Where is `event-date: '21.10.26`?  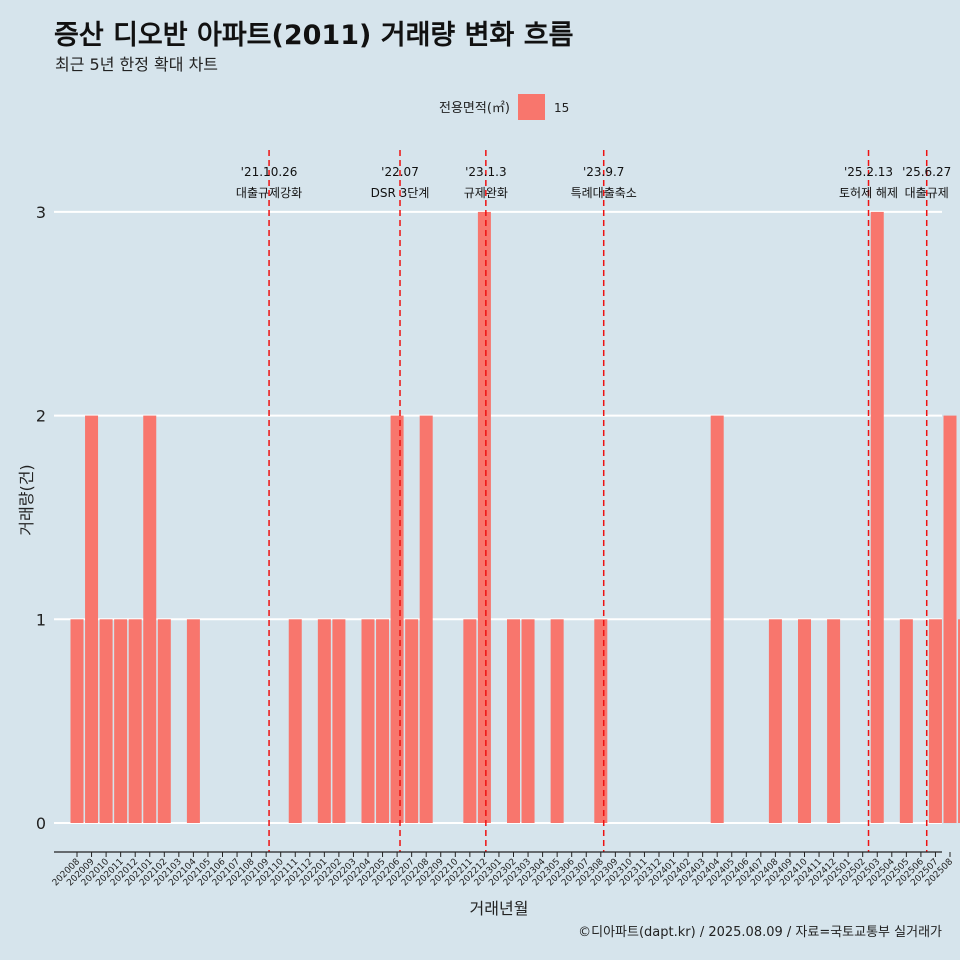 event-date: '21.10.26 is located at coordinates (269, 172).